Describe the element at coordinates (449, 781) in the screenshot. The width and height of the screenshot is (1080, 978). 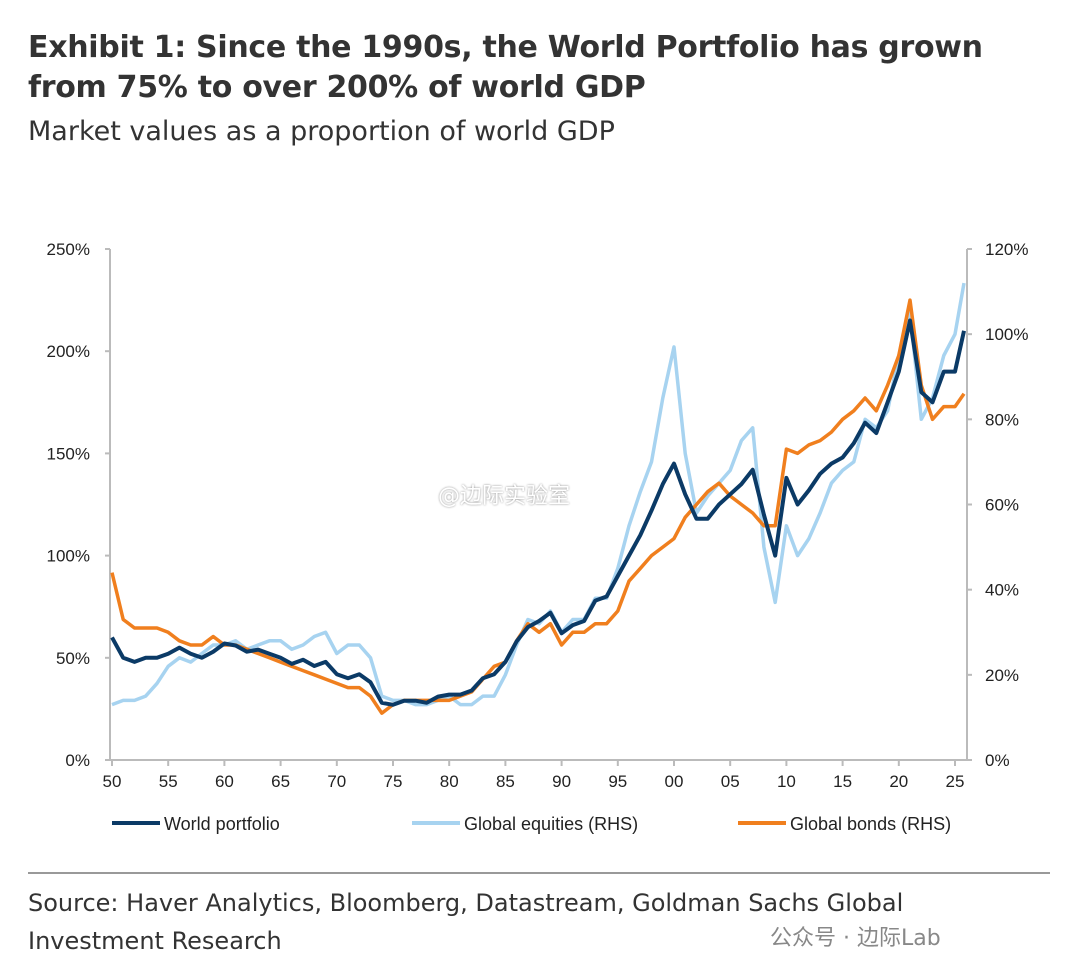
I see `x-tick-label: 80` at that location.